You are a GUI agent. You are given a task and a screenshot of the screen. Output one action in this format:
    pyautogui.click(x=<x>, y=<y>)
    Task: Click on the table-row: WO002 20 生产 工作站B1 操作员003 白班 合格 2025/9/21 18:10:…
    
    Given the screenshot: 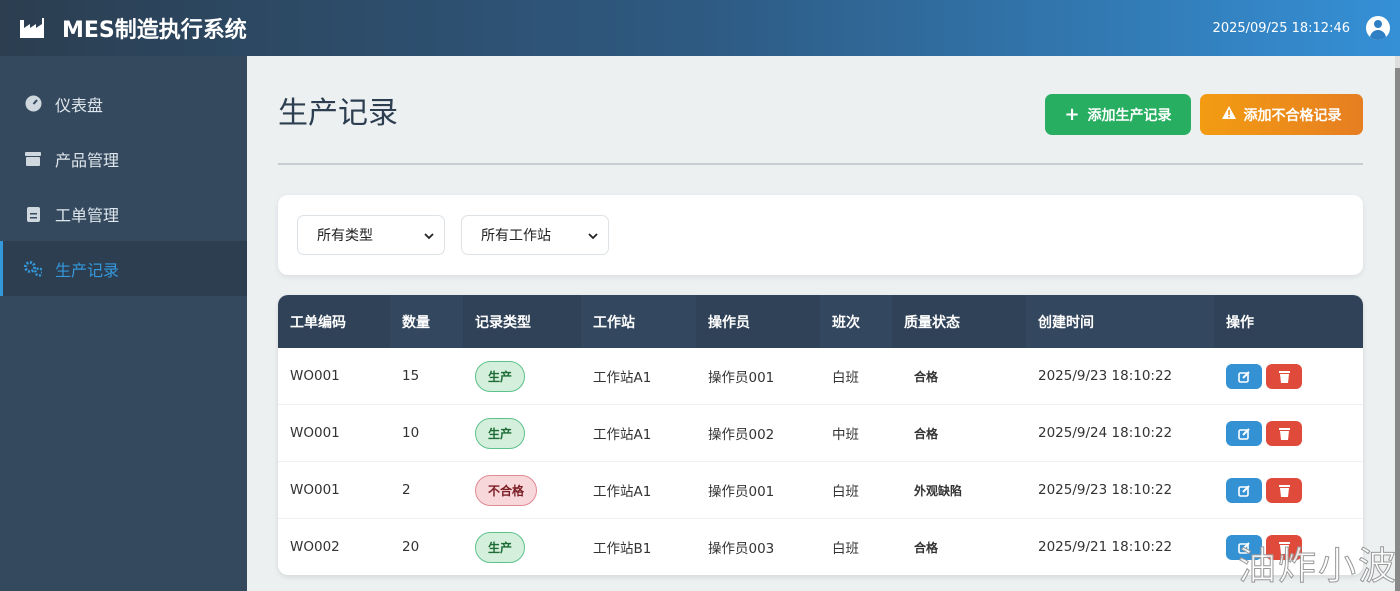 What is the action you would take?
    pyautogui.click(x=820, y=547)
    